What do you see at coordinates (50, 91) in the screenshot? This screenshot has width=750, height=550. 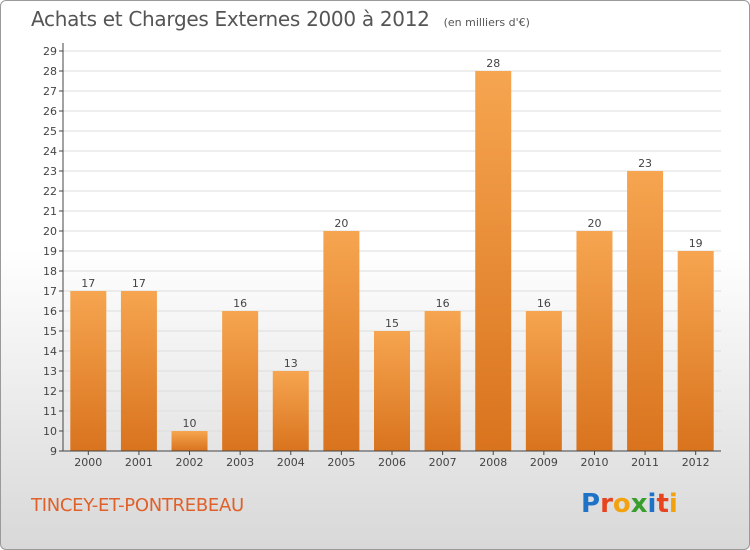 I see `y-tick-label: 27` at bounding box center [50, 91].